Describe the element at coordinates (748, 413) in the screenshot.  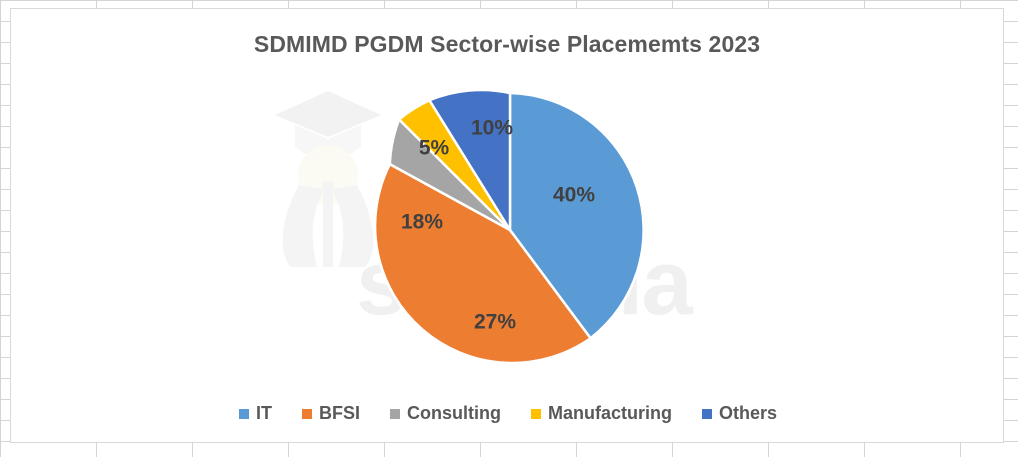
I see `legend-label: Others` at that location.